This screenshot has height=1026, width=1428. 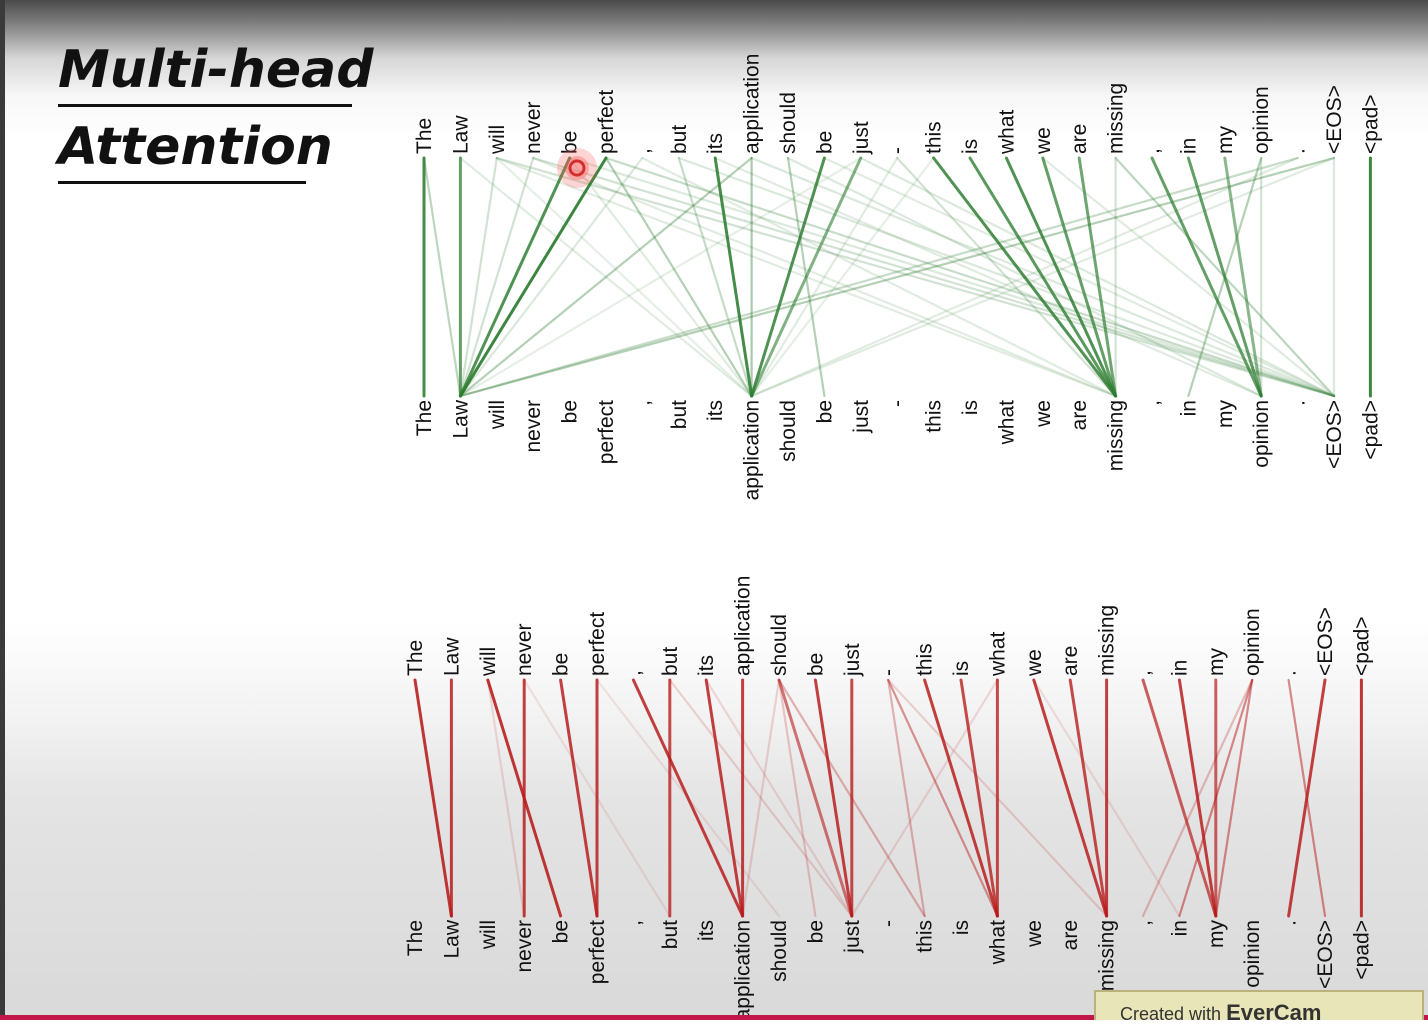 I want to click on token-label-top: opinion, so click(x=1261, y=120).